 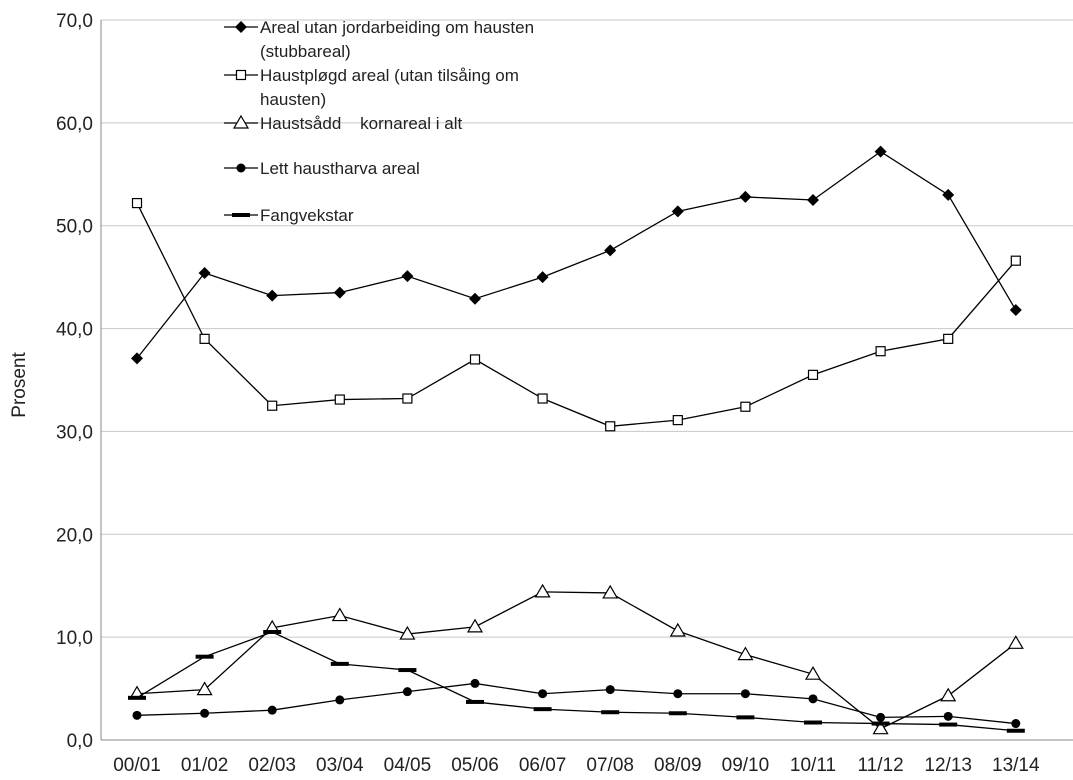 What do you see at coordinates (74, 381) in the screenshot?
I see `y-tick-labels: 0,0 10,0 20,0 30,0 40,0 50,0 60,0 70,0` at bounding box center [74, 381].